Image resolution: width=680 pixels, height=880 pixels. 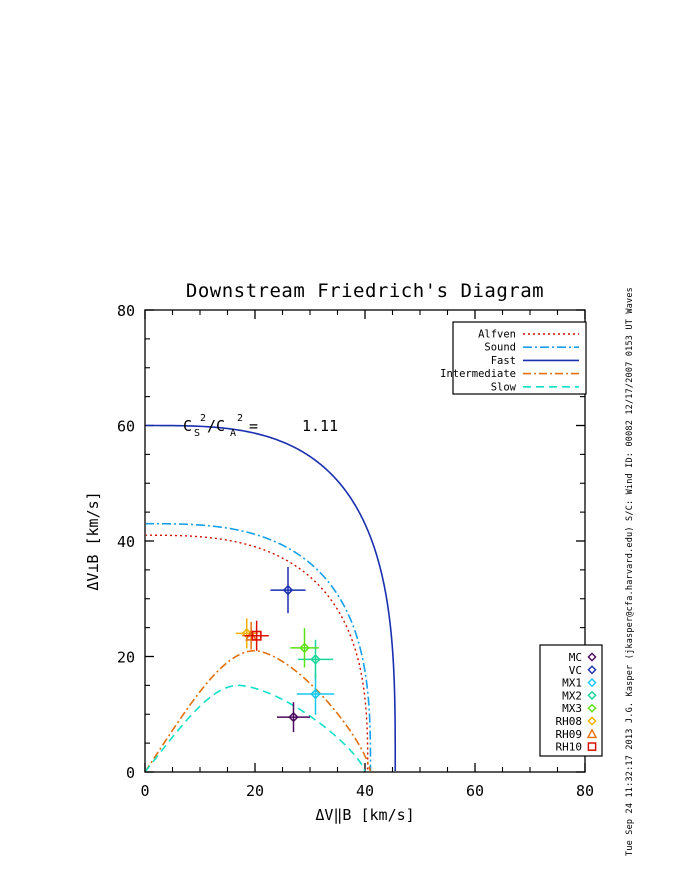 I want to click on x-tick-label: 40, so click(x=365, y=791).